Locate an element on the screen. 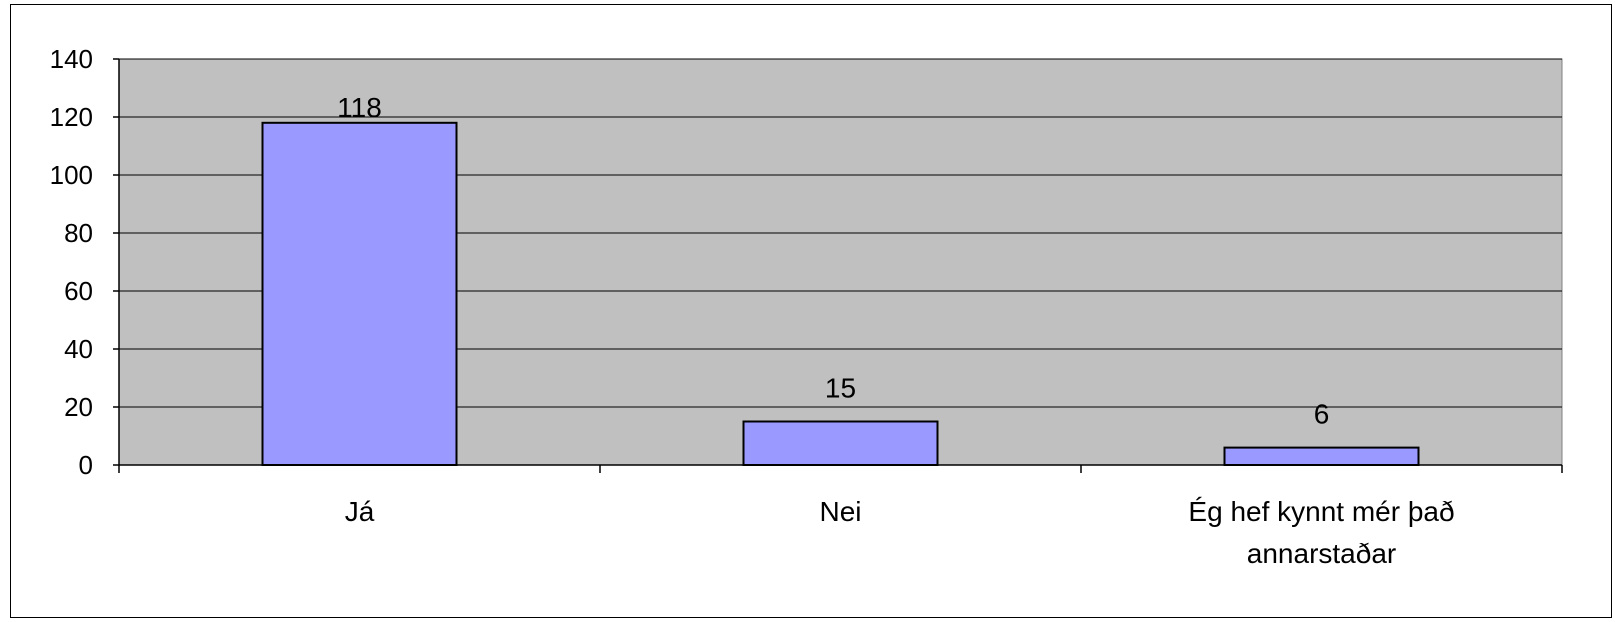  x-category-label: Nei is located at coordinates (840, 511).